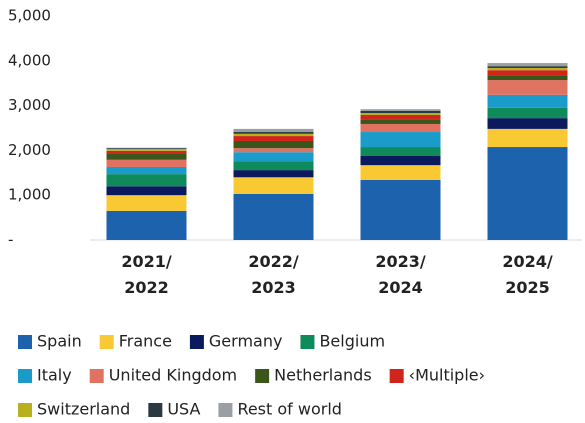 This screenshot has width=585, height=423. I want to click on x-tick-label: 2021/2022, so click(146, 274).